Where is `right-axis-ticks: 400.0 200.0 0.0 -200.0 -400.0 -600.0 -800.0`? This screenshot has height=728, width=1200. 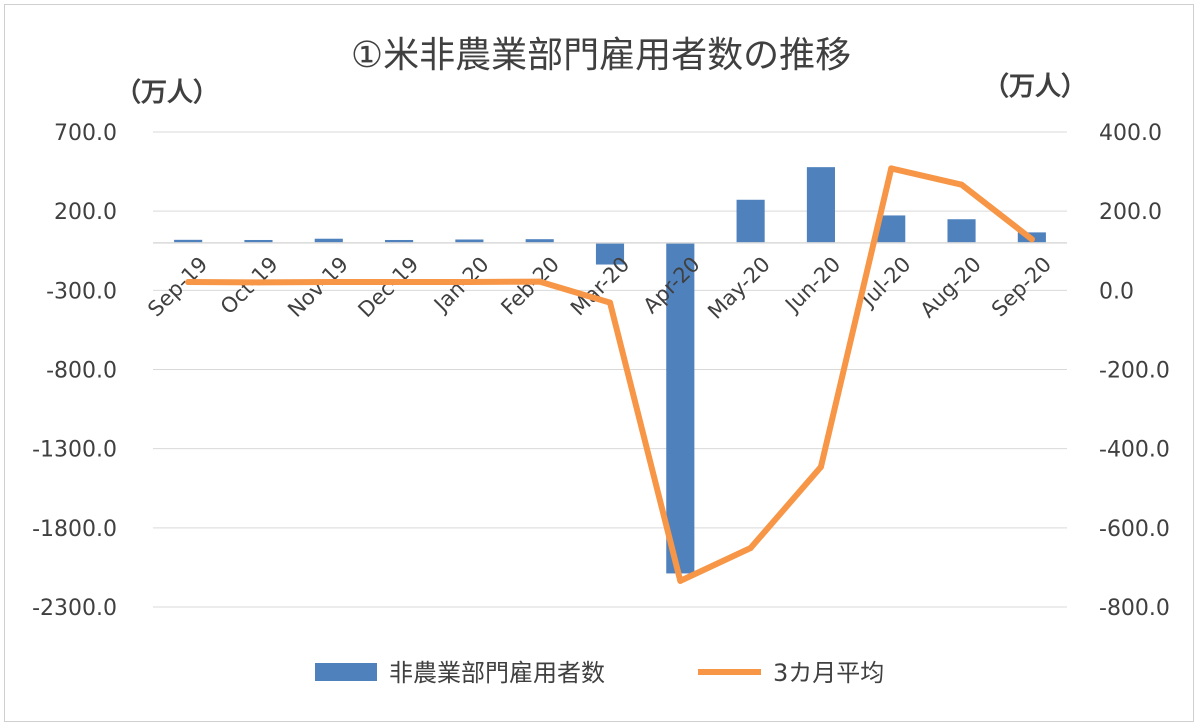
right-axis-ticks: 400.0 200.0 0.0 -200.0 -400.0 -600.0 -800.0 is located at coordinates (1134, 371).